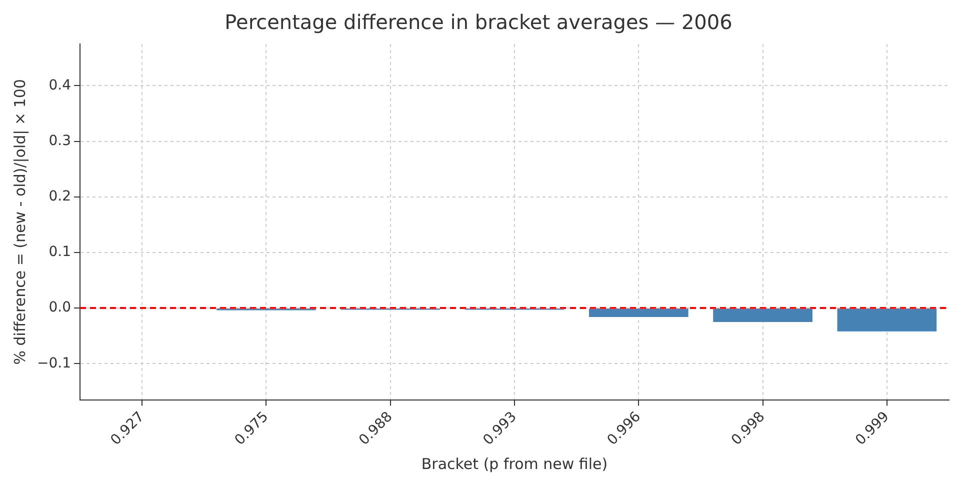 The width and height of the screenshot is (955, 480). I want to click on chart-title: Percentage difference in bracket averages — 2006, so click(478, 22).